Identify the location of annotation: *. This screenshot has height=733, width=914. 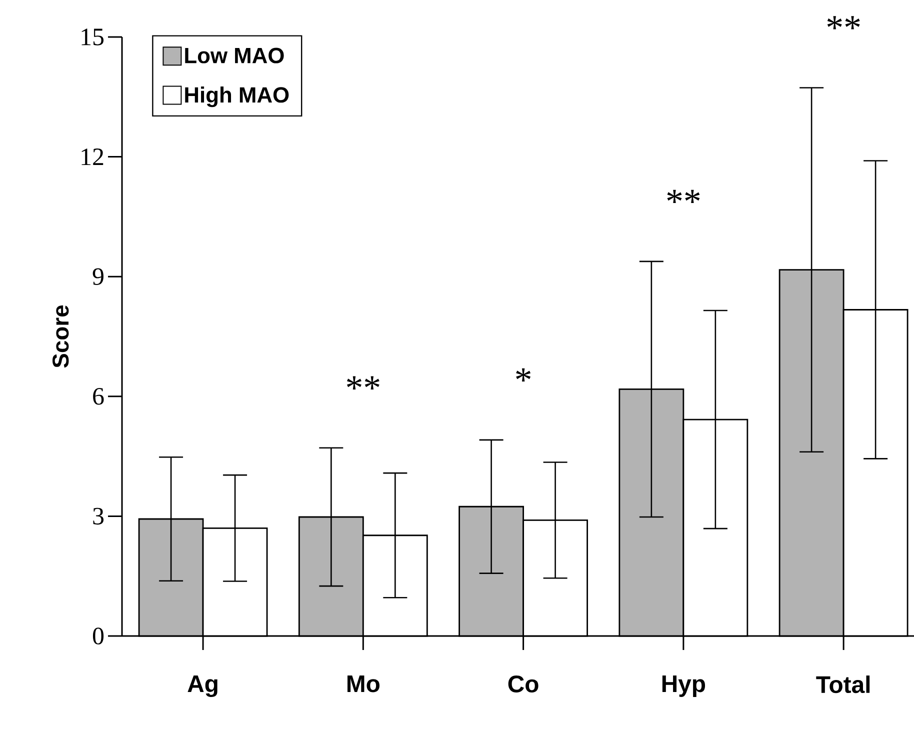
(523, 375).